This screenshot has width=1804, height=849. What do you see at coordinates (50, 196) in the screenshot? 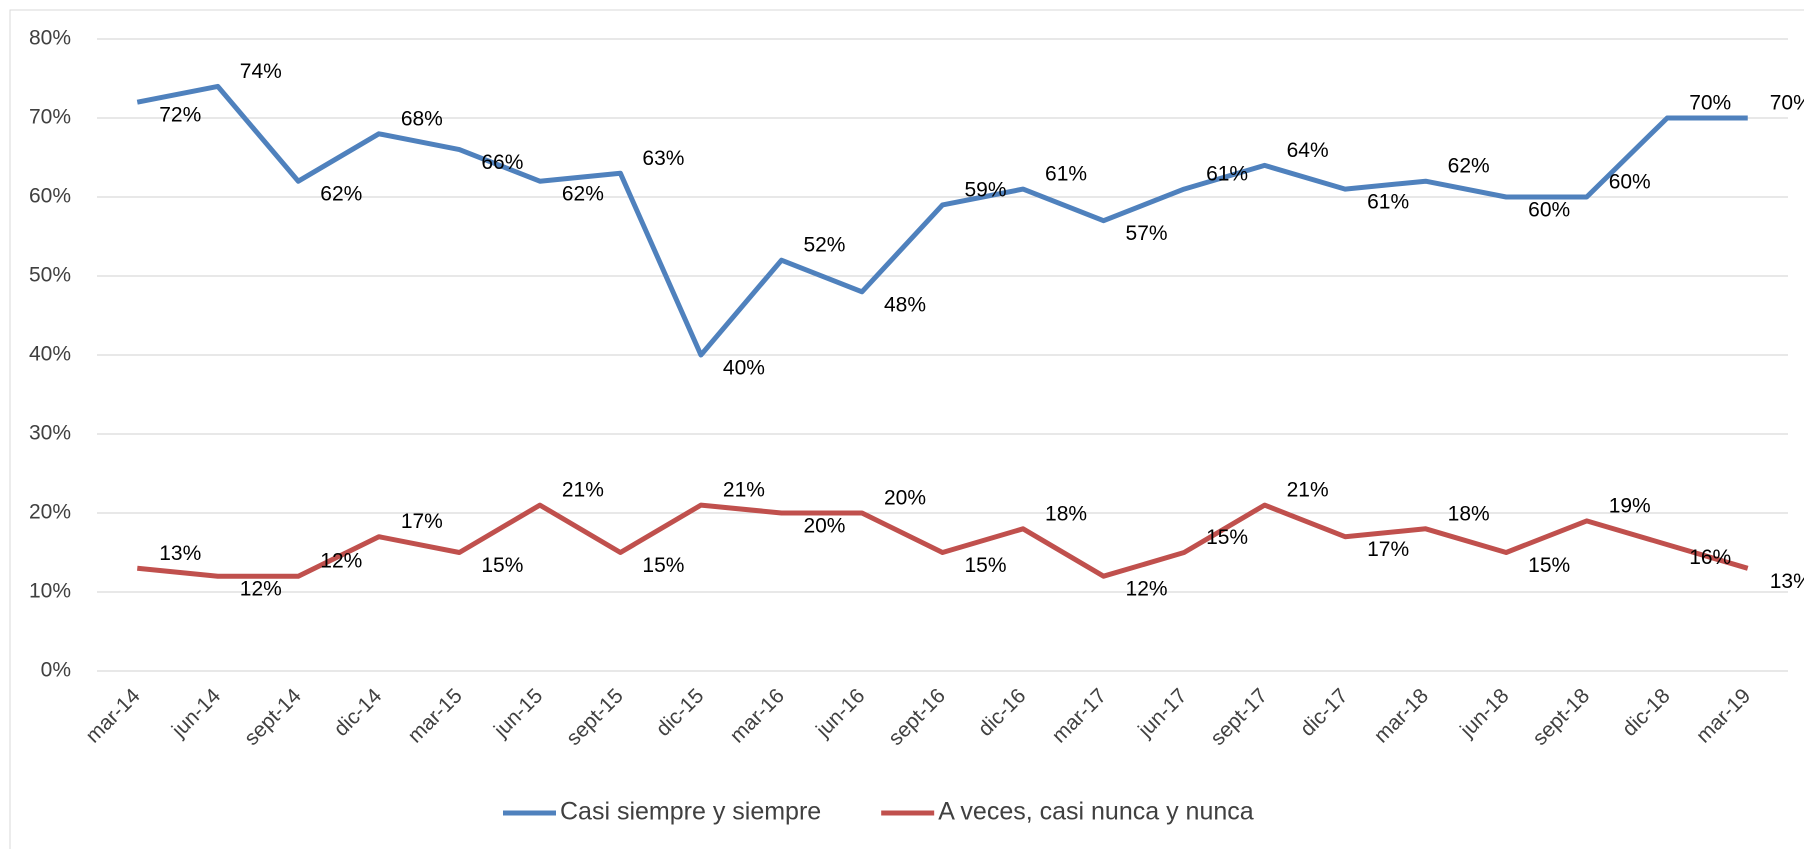
I see `y-tick-label: 60%` at bounding box center [50, 196].